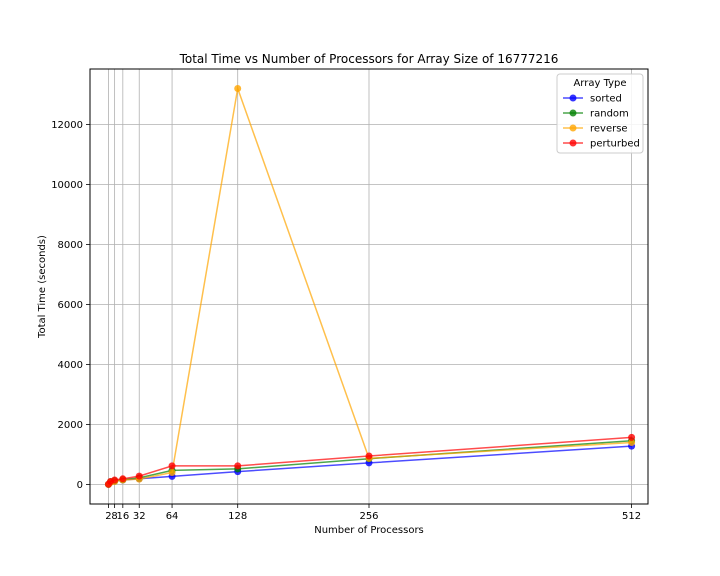 Image resolution: width=720 pixels, height=576 pixels. Describe the element at coordinates (70, 245) in the screenshot. I see `y-tick-label: 8000` at that location.